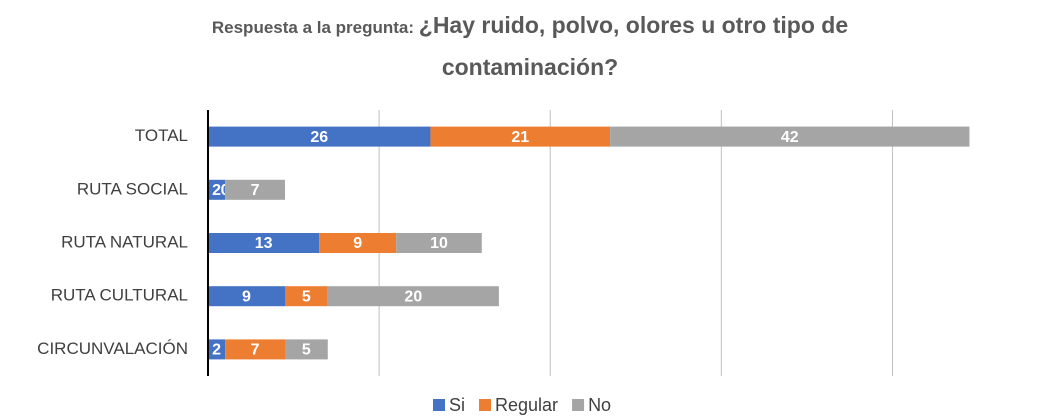 The height and width of the screenshot is (416, 1061). What do you see at coordinates (124, 241) in the screenshot?
I see `y-tick-label: RUTA NATURAL` at bounding box center [124, 241].